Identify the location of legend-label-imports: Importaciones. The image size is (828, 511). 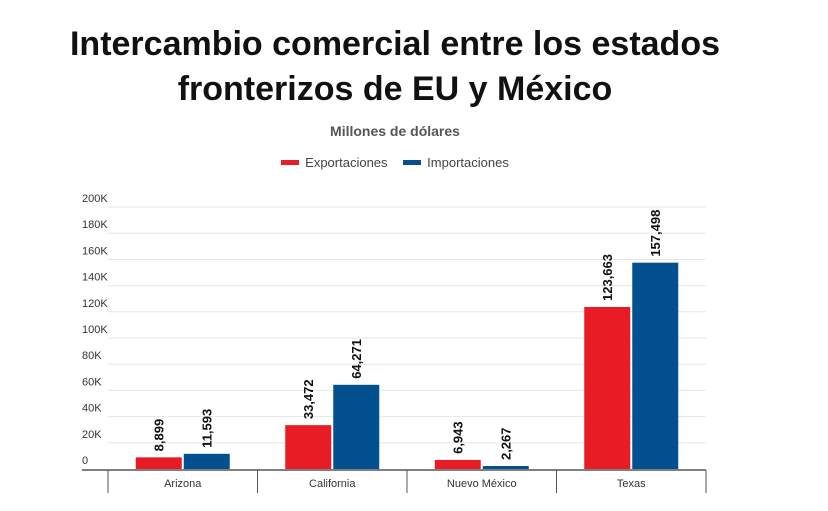
(468, 162).